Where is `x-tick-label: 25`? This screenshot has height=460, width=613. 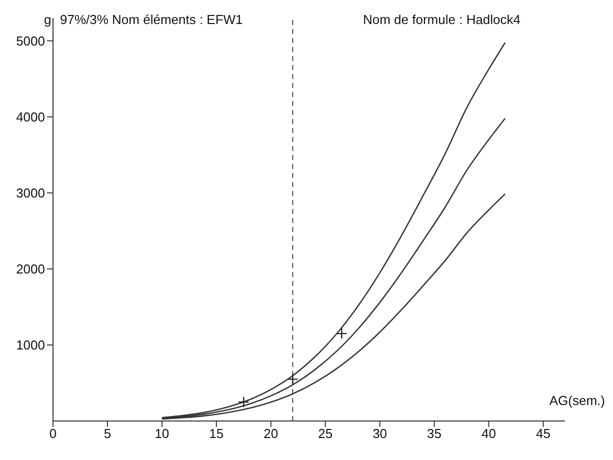
x-tick-label: 25 is located at coordinates (325, 434).